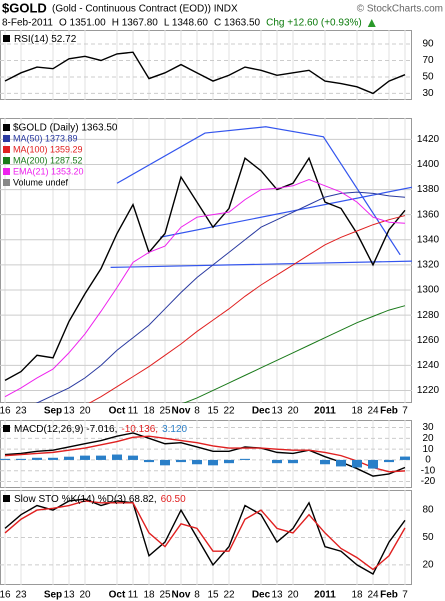 This screenshot has width=445, height=601. What do you see at coordinates (145, 9) in the screenshot?
I see `subtitle: (Gold - Continuous Contract (EOD)) INDX` at bounding box center [145, 9].